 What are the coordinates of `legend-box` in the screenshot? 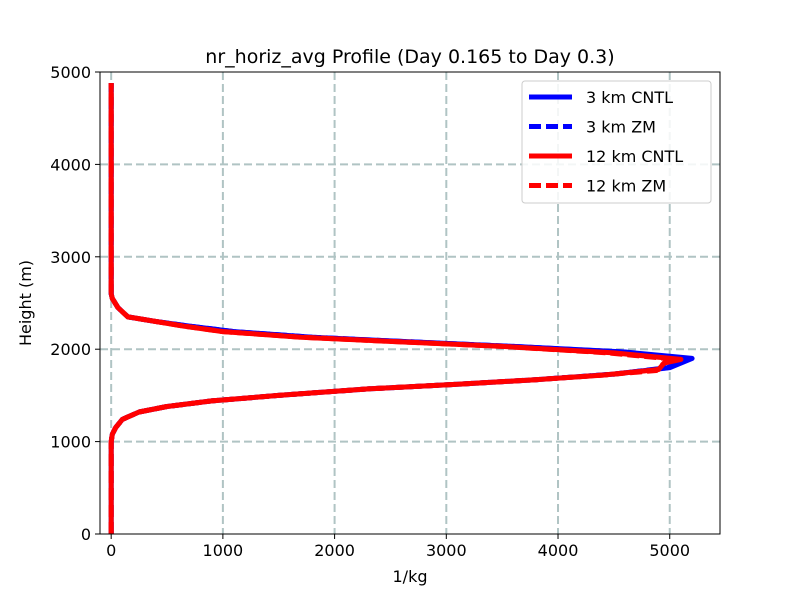 It's located at (616, 142).